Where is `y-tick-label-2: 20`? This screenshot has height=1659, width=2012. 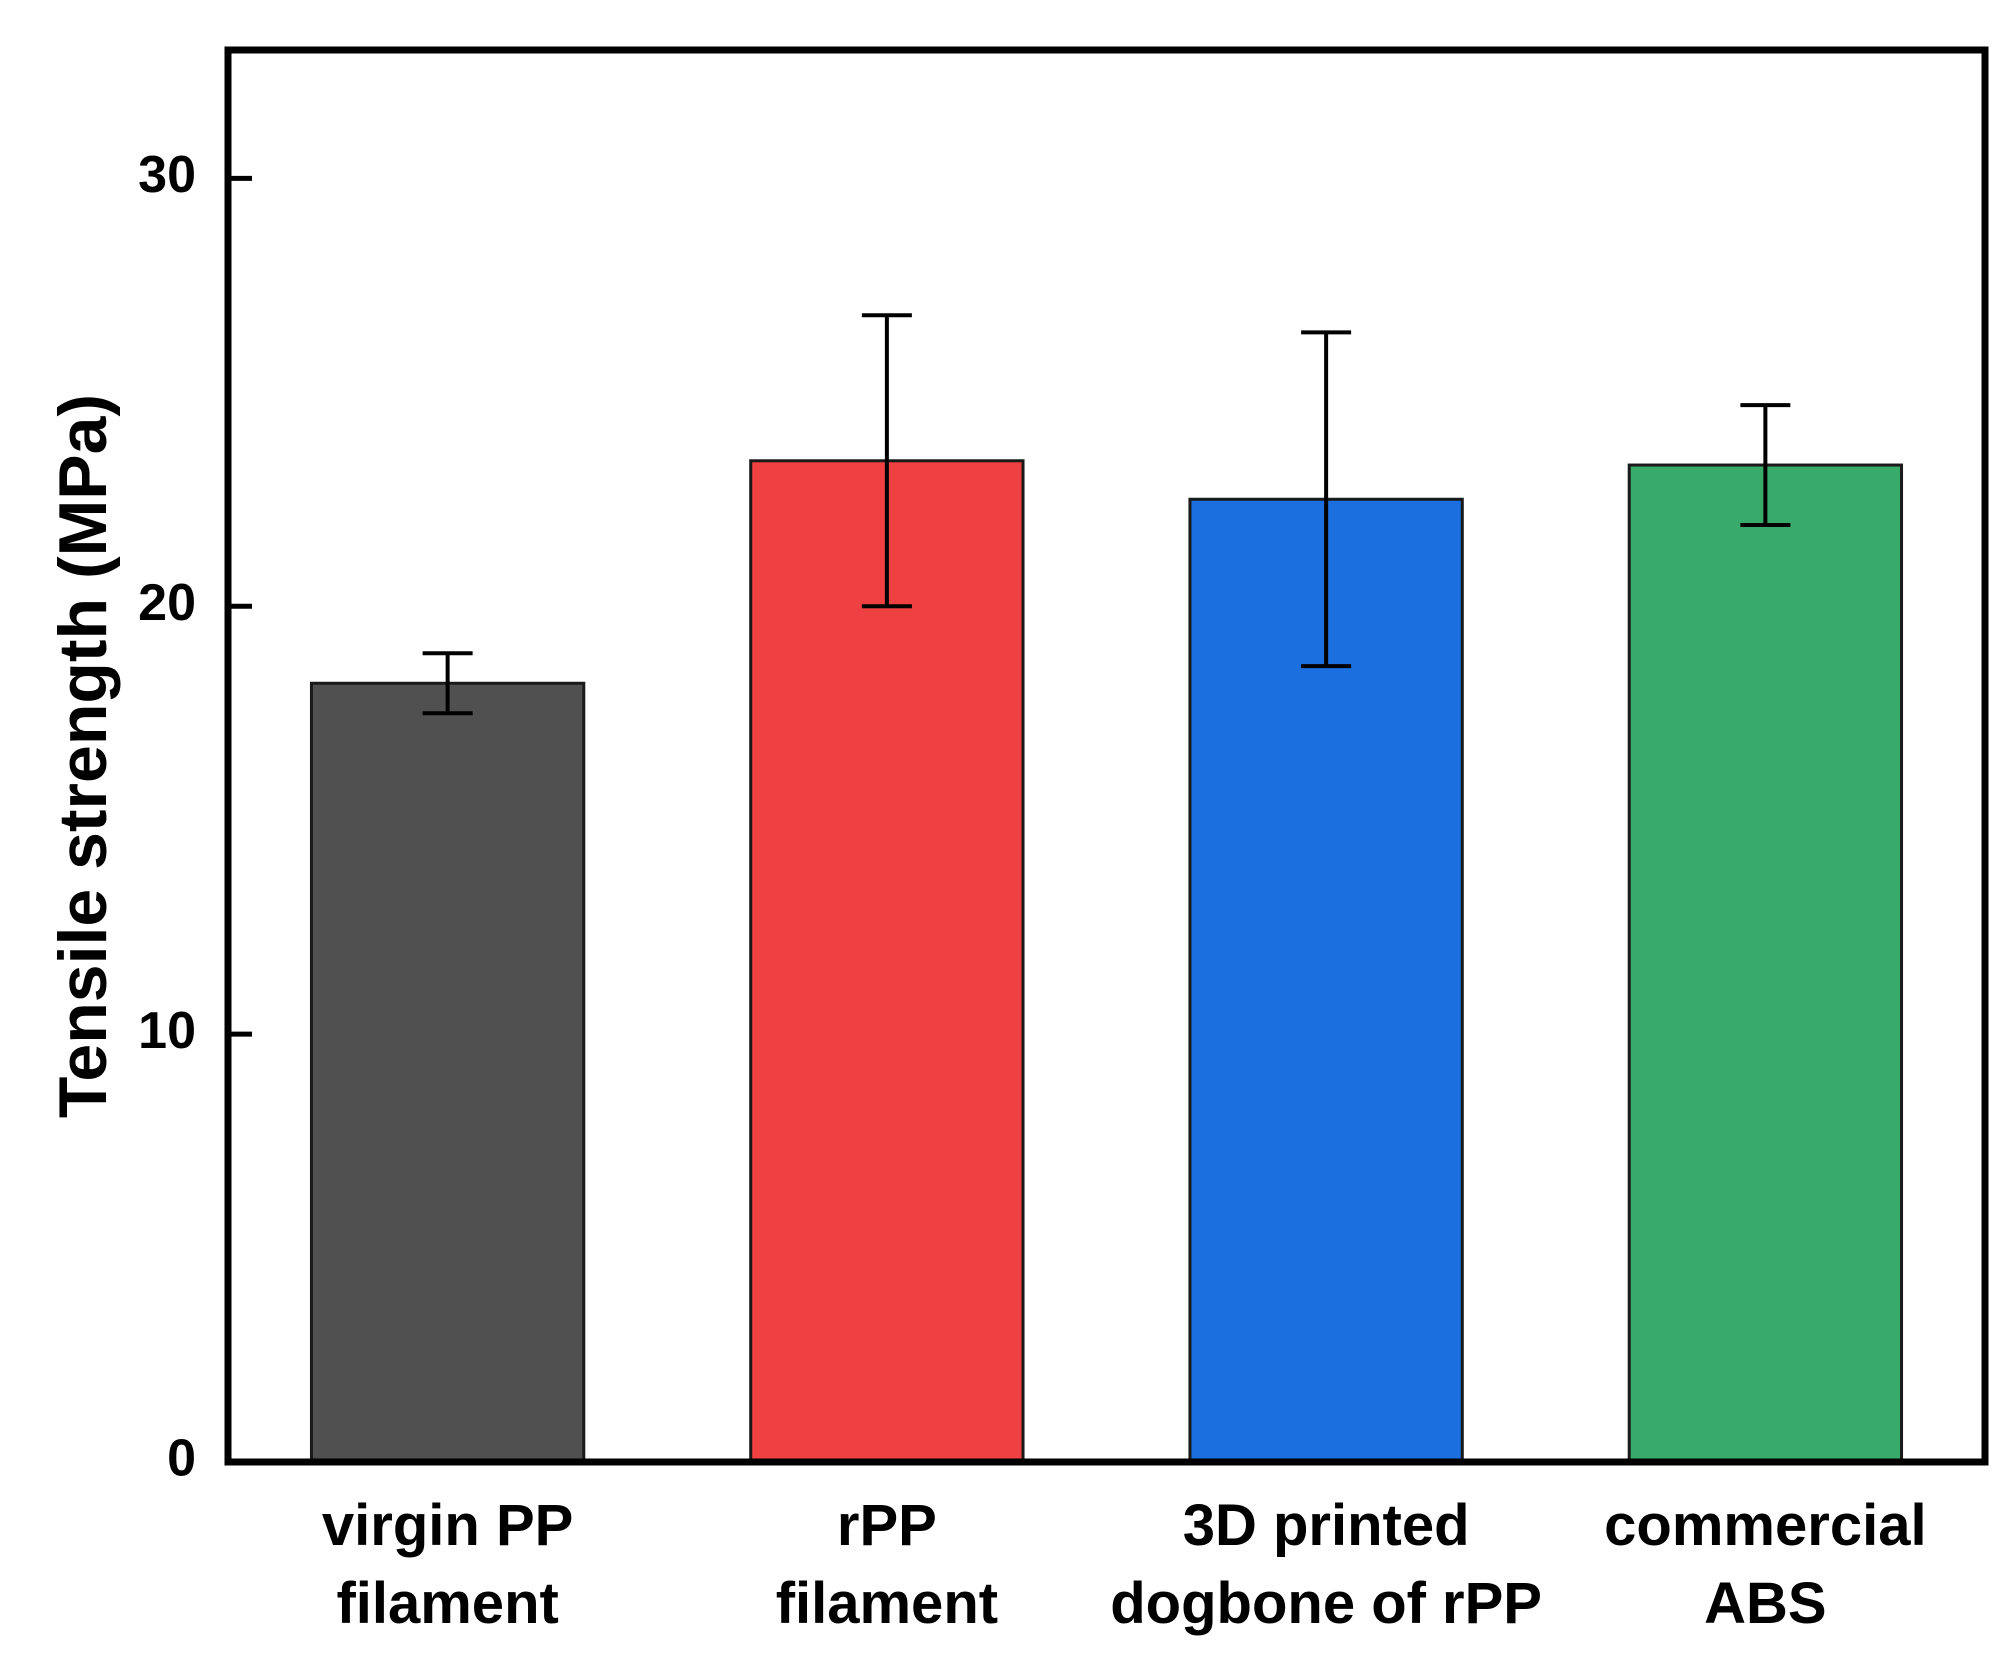
y-tick-label-2: 20 is located at coordinates (167, 603).